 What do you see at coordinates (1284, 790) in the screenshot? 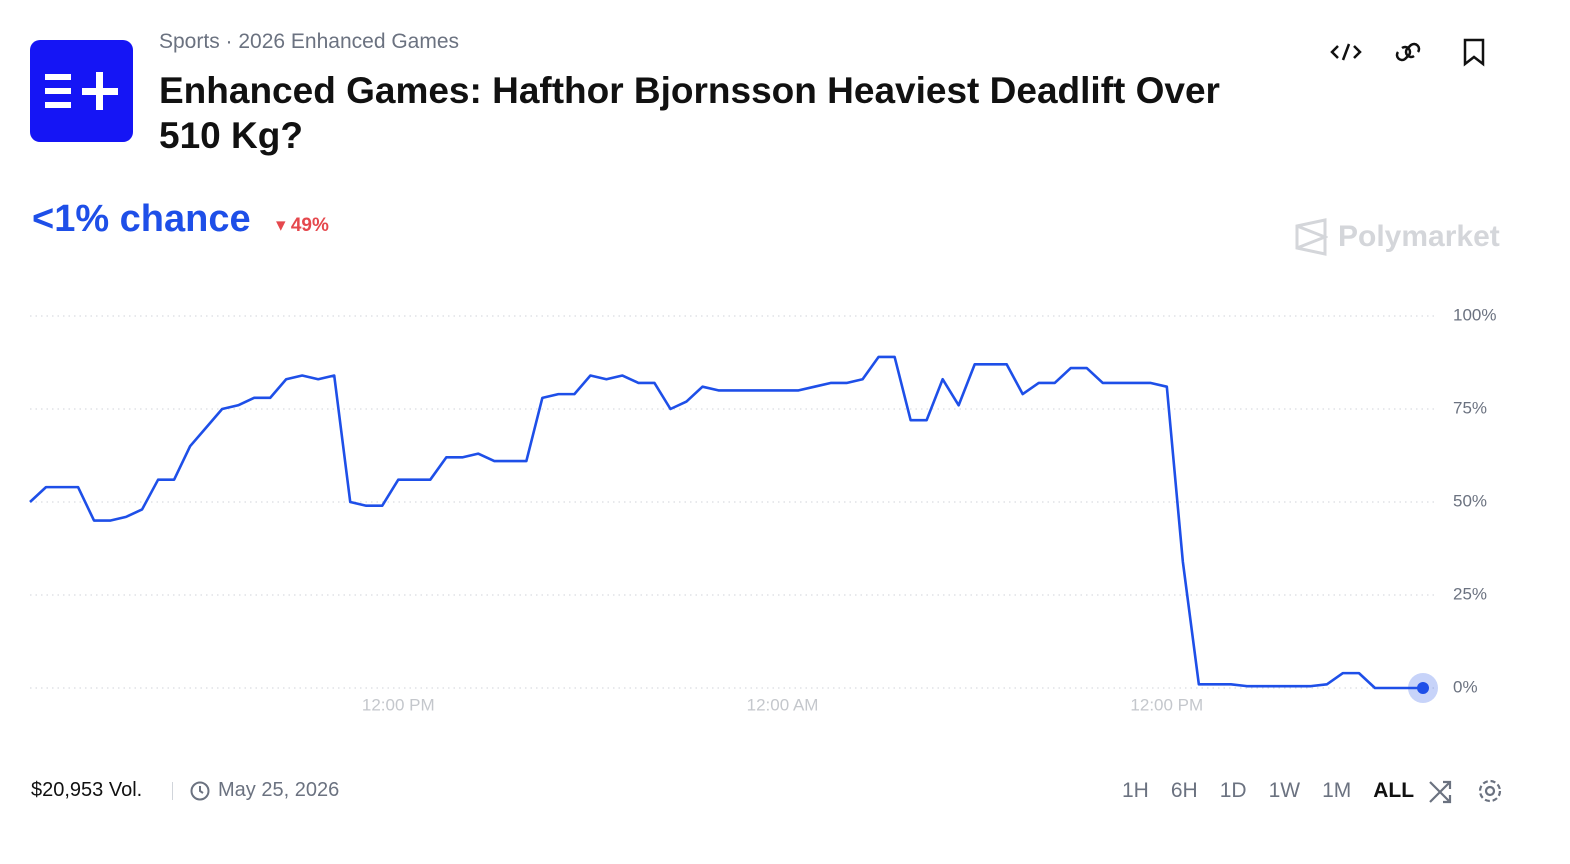
I see `range-button: 1W` at bounding box center [1284, 790].